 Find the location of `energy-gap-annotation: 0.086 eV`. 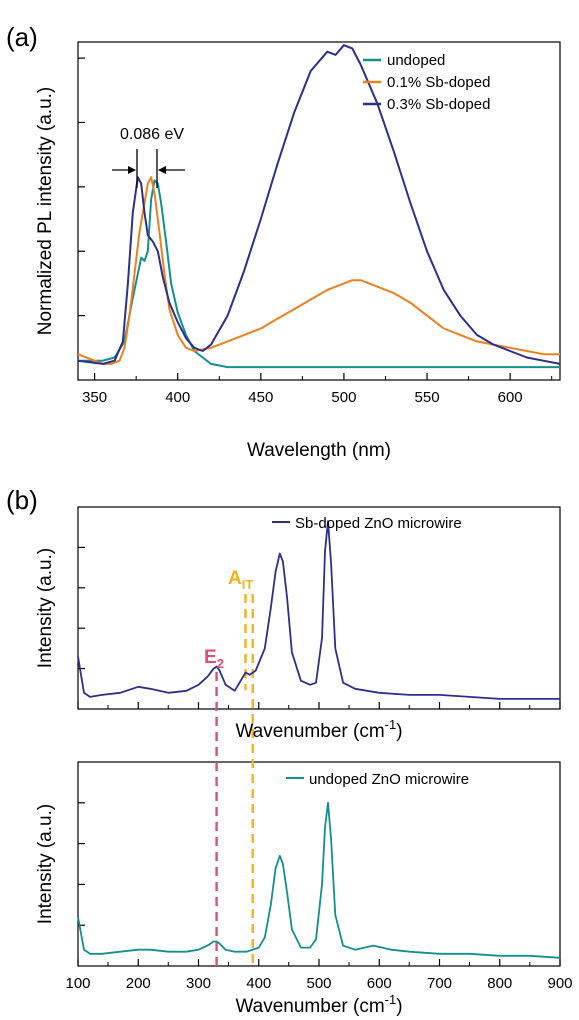

energy-gap-annotation: 0.086 eV is located at coordinates (148, 157).